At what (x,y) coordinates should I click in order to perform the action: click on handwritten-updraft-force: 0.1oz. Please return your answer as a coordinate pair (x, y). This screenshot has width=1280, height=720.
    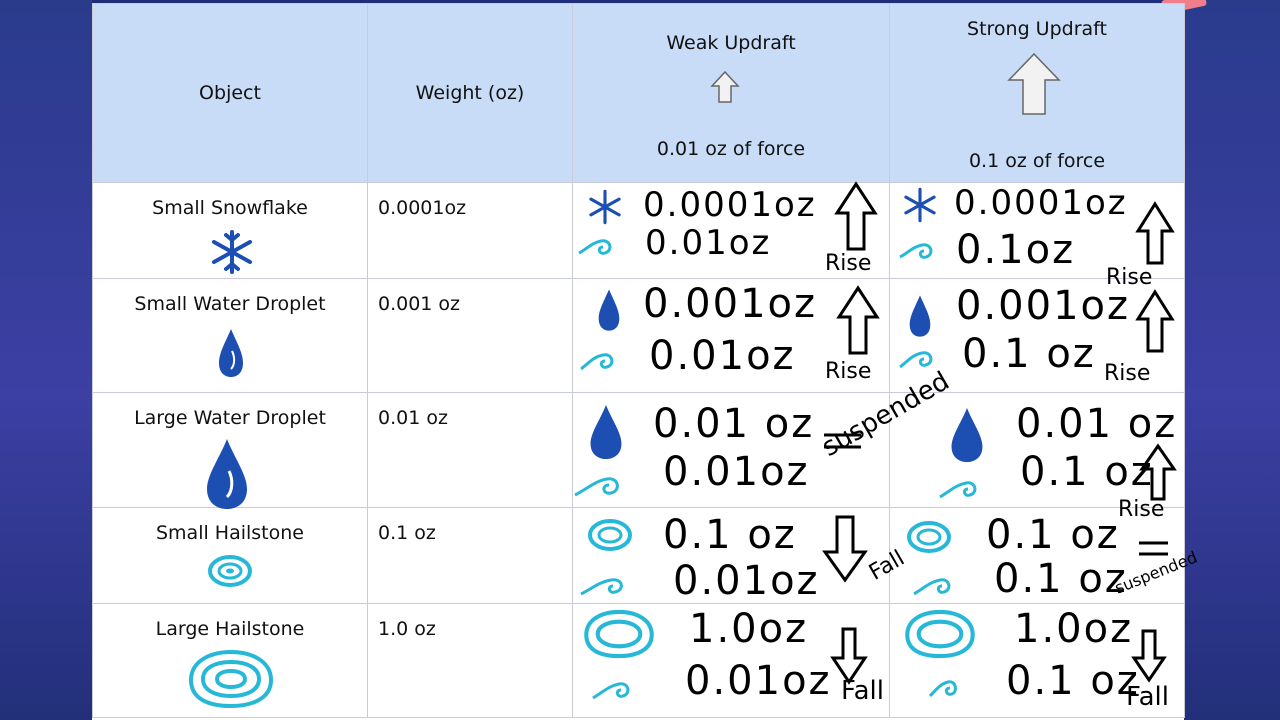
    Looking at the image, I should click on (1016, 250).